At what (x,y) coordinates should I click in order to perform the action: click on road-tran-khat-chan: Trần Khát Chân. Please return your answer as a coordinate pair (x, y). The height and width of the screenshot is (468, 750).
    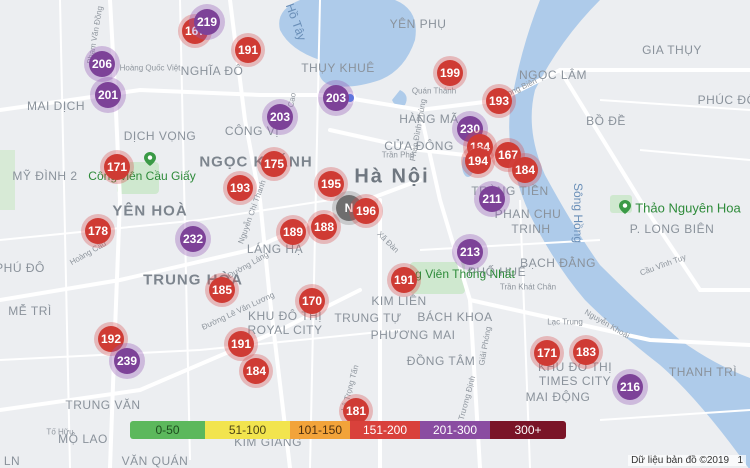
    Looking at the image, I should click on (528, 287).